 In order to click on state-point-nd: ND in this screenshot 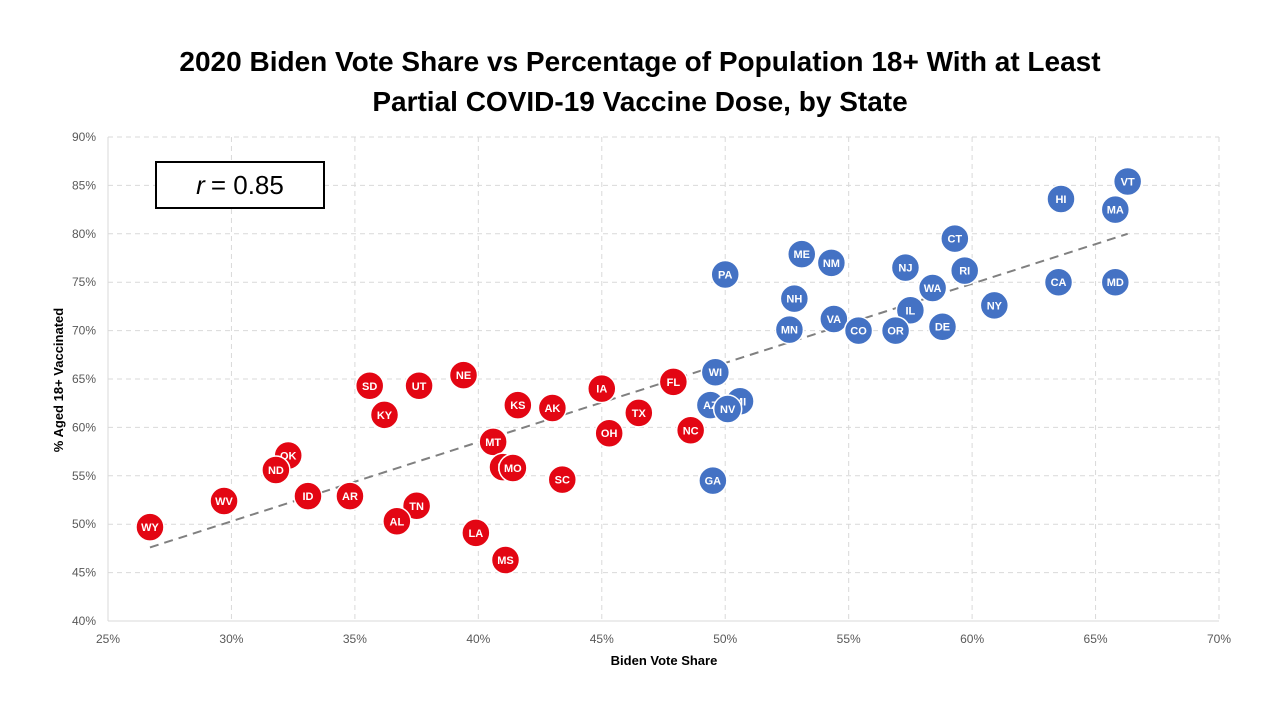, I will do `click(276, 470)`.